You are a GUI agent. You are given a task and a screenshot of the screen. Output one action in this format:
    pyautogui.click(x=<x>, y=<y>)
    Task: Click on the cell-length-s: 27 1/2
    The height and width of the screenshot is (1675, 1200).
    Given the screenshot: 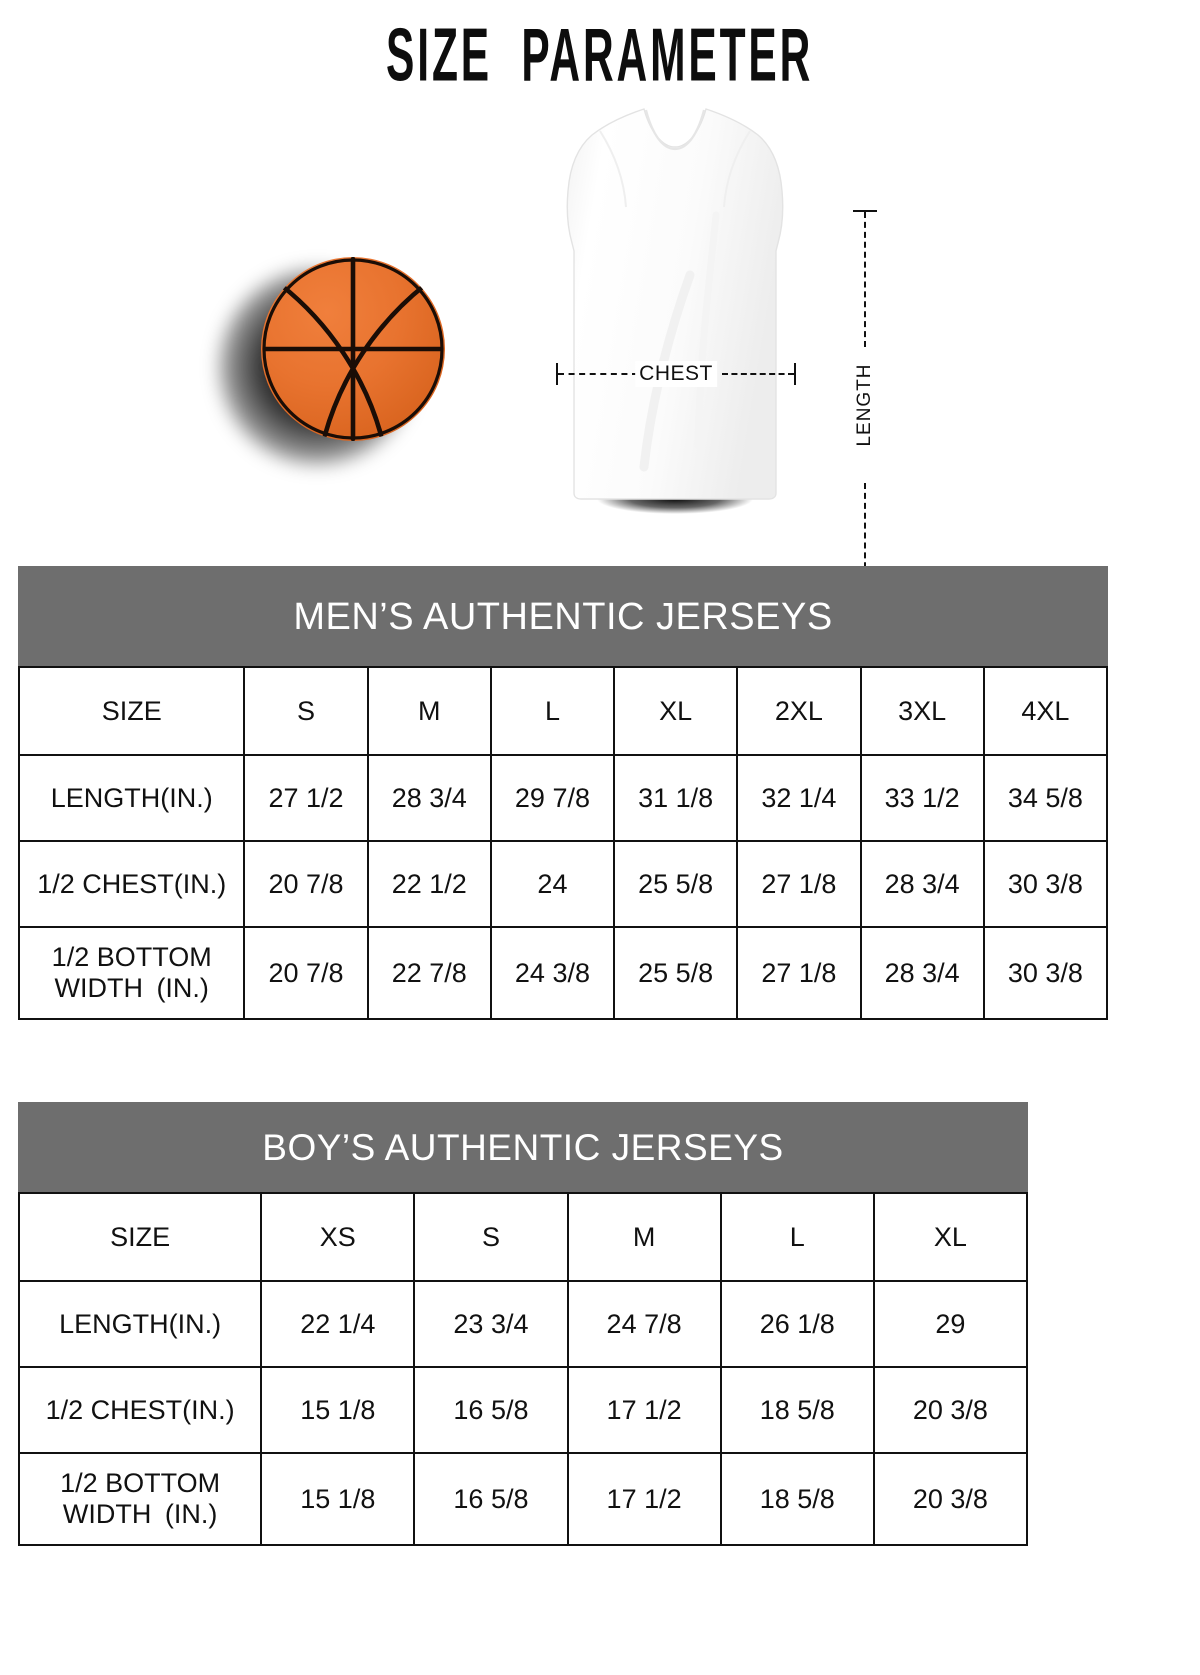 What is the action you would take?
    pyautogui.click(x=306, y=798)
    